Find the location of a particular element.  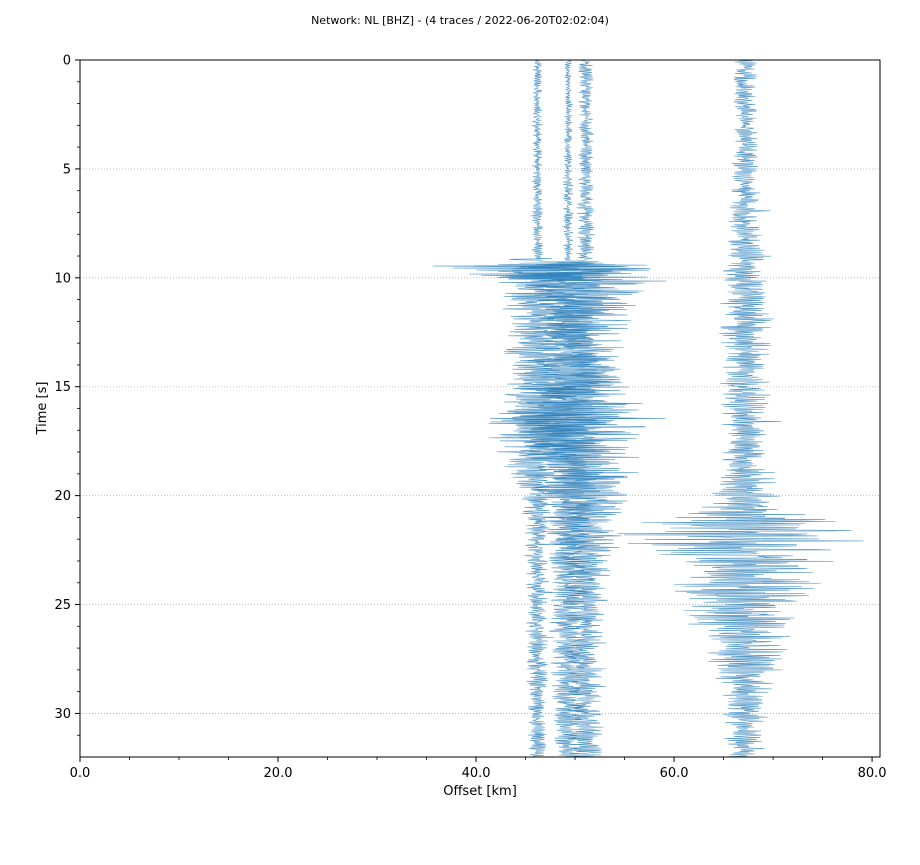

y-tick-label: 25 is located at coordinates (62, 605).